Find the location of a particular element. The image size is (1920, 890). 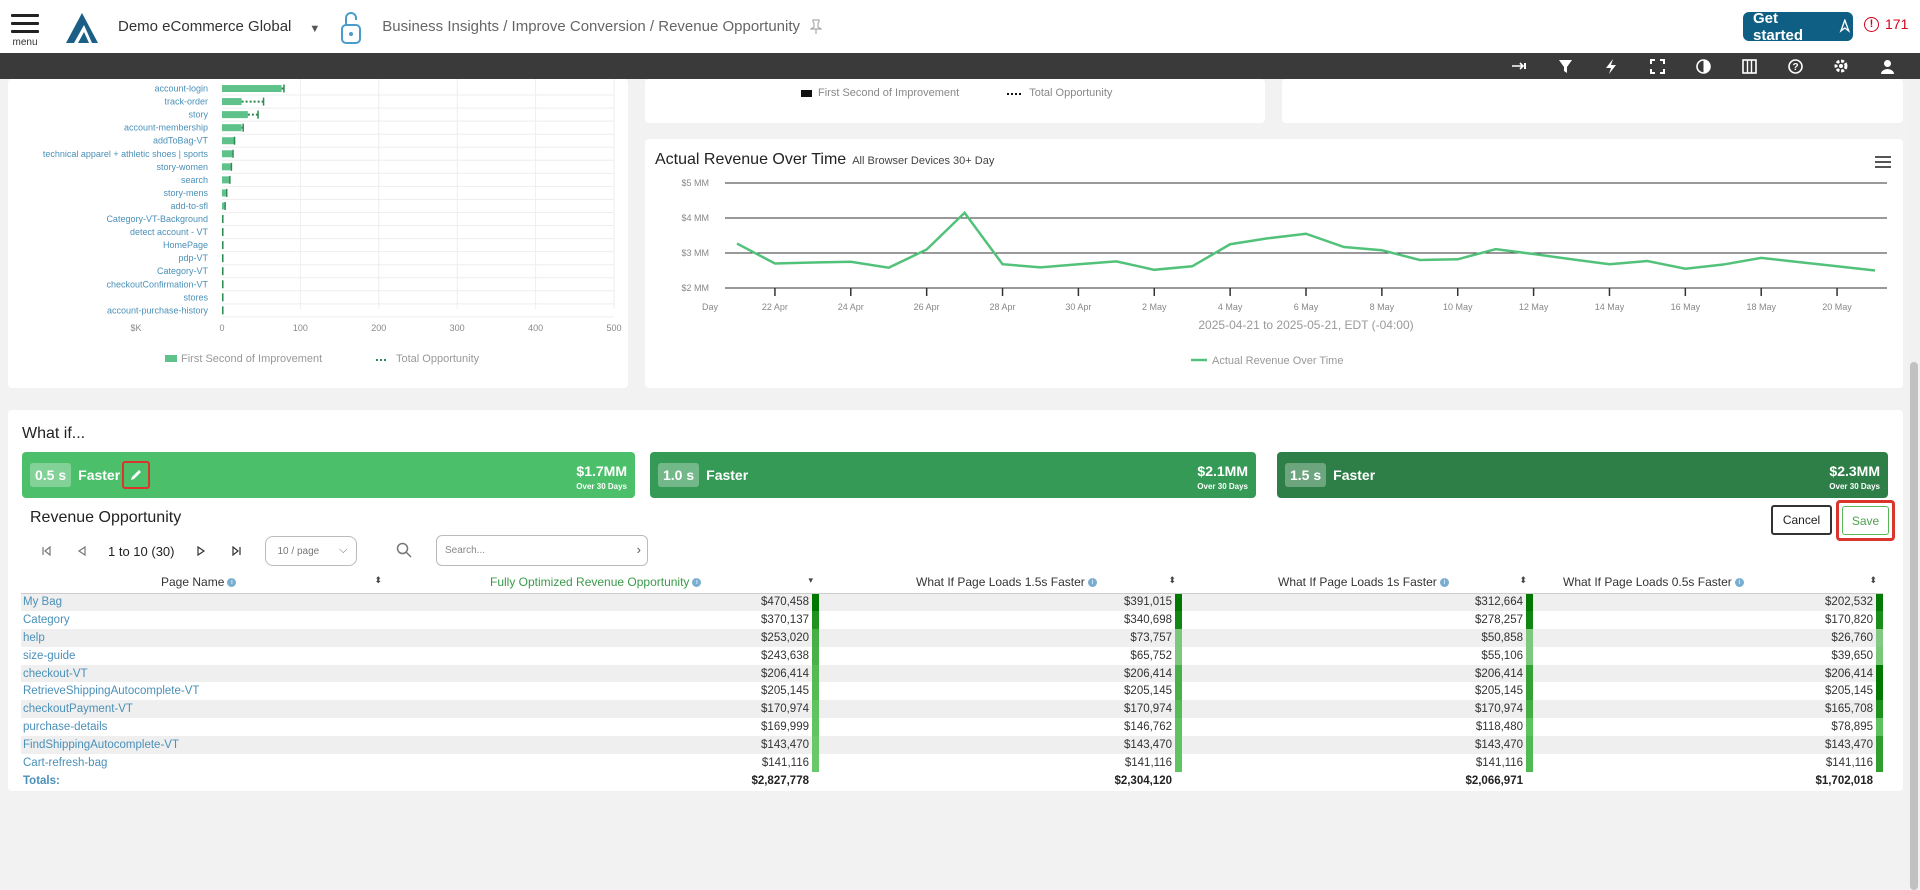

category-label: HomePage is located at coordinates (185, 245).